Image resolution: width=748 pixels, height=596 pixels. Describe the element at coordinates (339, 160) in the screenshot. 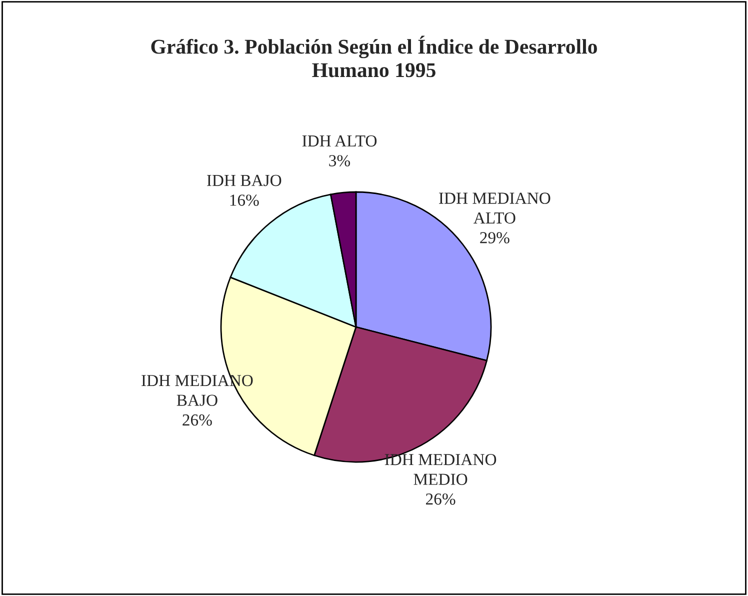

I see `data-label: 3%` at that location.